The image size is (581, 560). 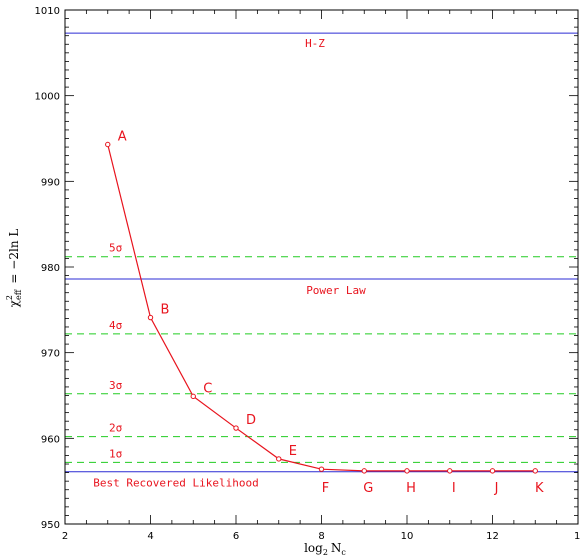 I want to click on reference-line-label: H-Z, so click(x=315, y=43).